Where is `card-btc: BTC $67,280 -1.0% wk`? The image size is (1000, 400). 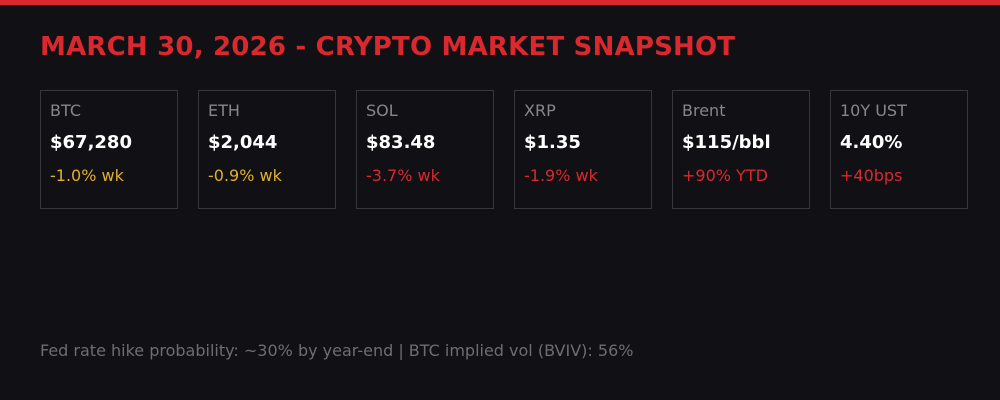 card-btc: BTC $67,280 -1.0% wk is located at coordinates (109, 149).